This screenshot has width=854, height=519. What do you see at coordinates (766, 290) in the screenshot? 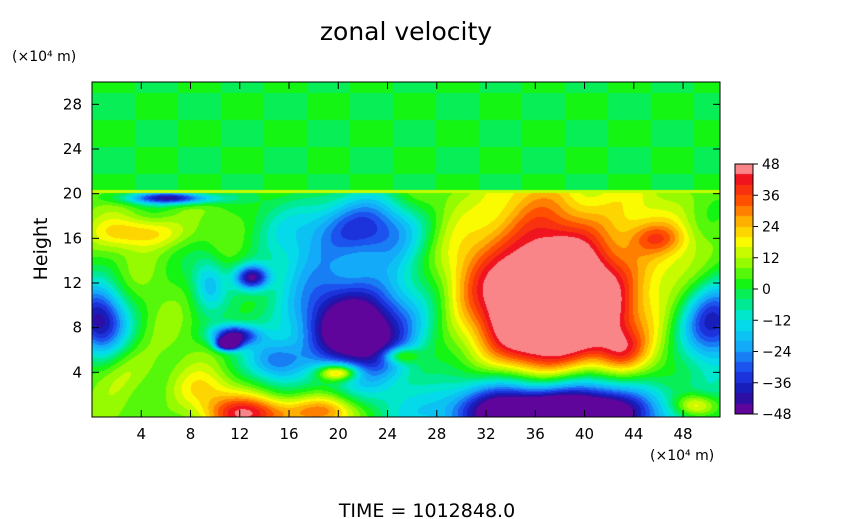
I see `colorbar-tick-label: 0` at bounding box center [766, 290].